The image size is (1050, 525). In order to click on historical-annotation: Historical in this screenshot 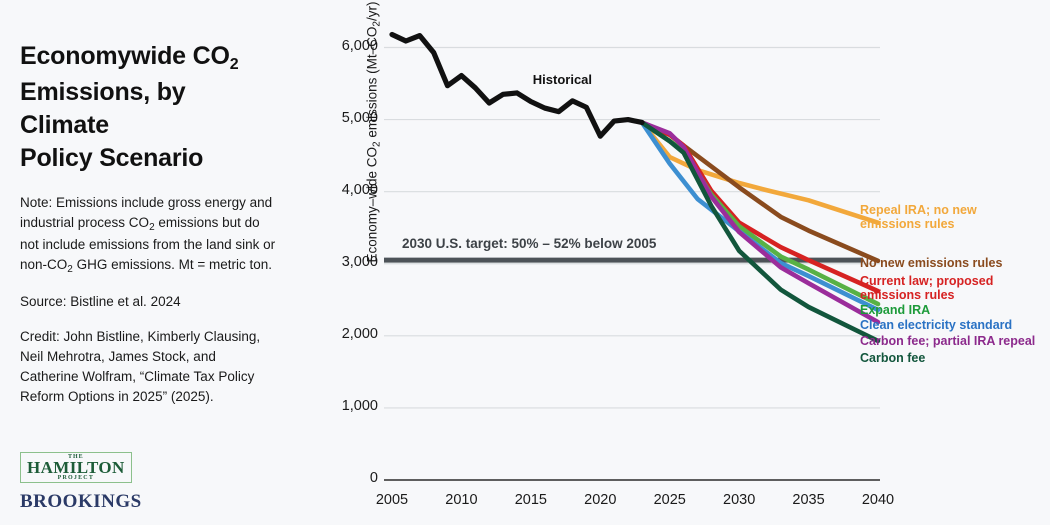, I will do `click(562, 79)`.